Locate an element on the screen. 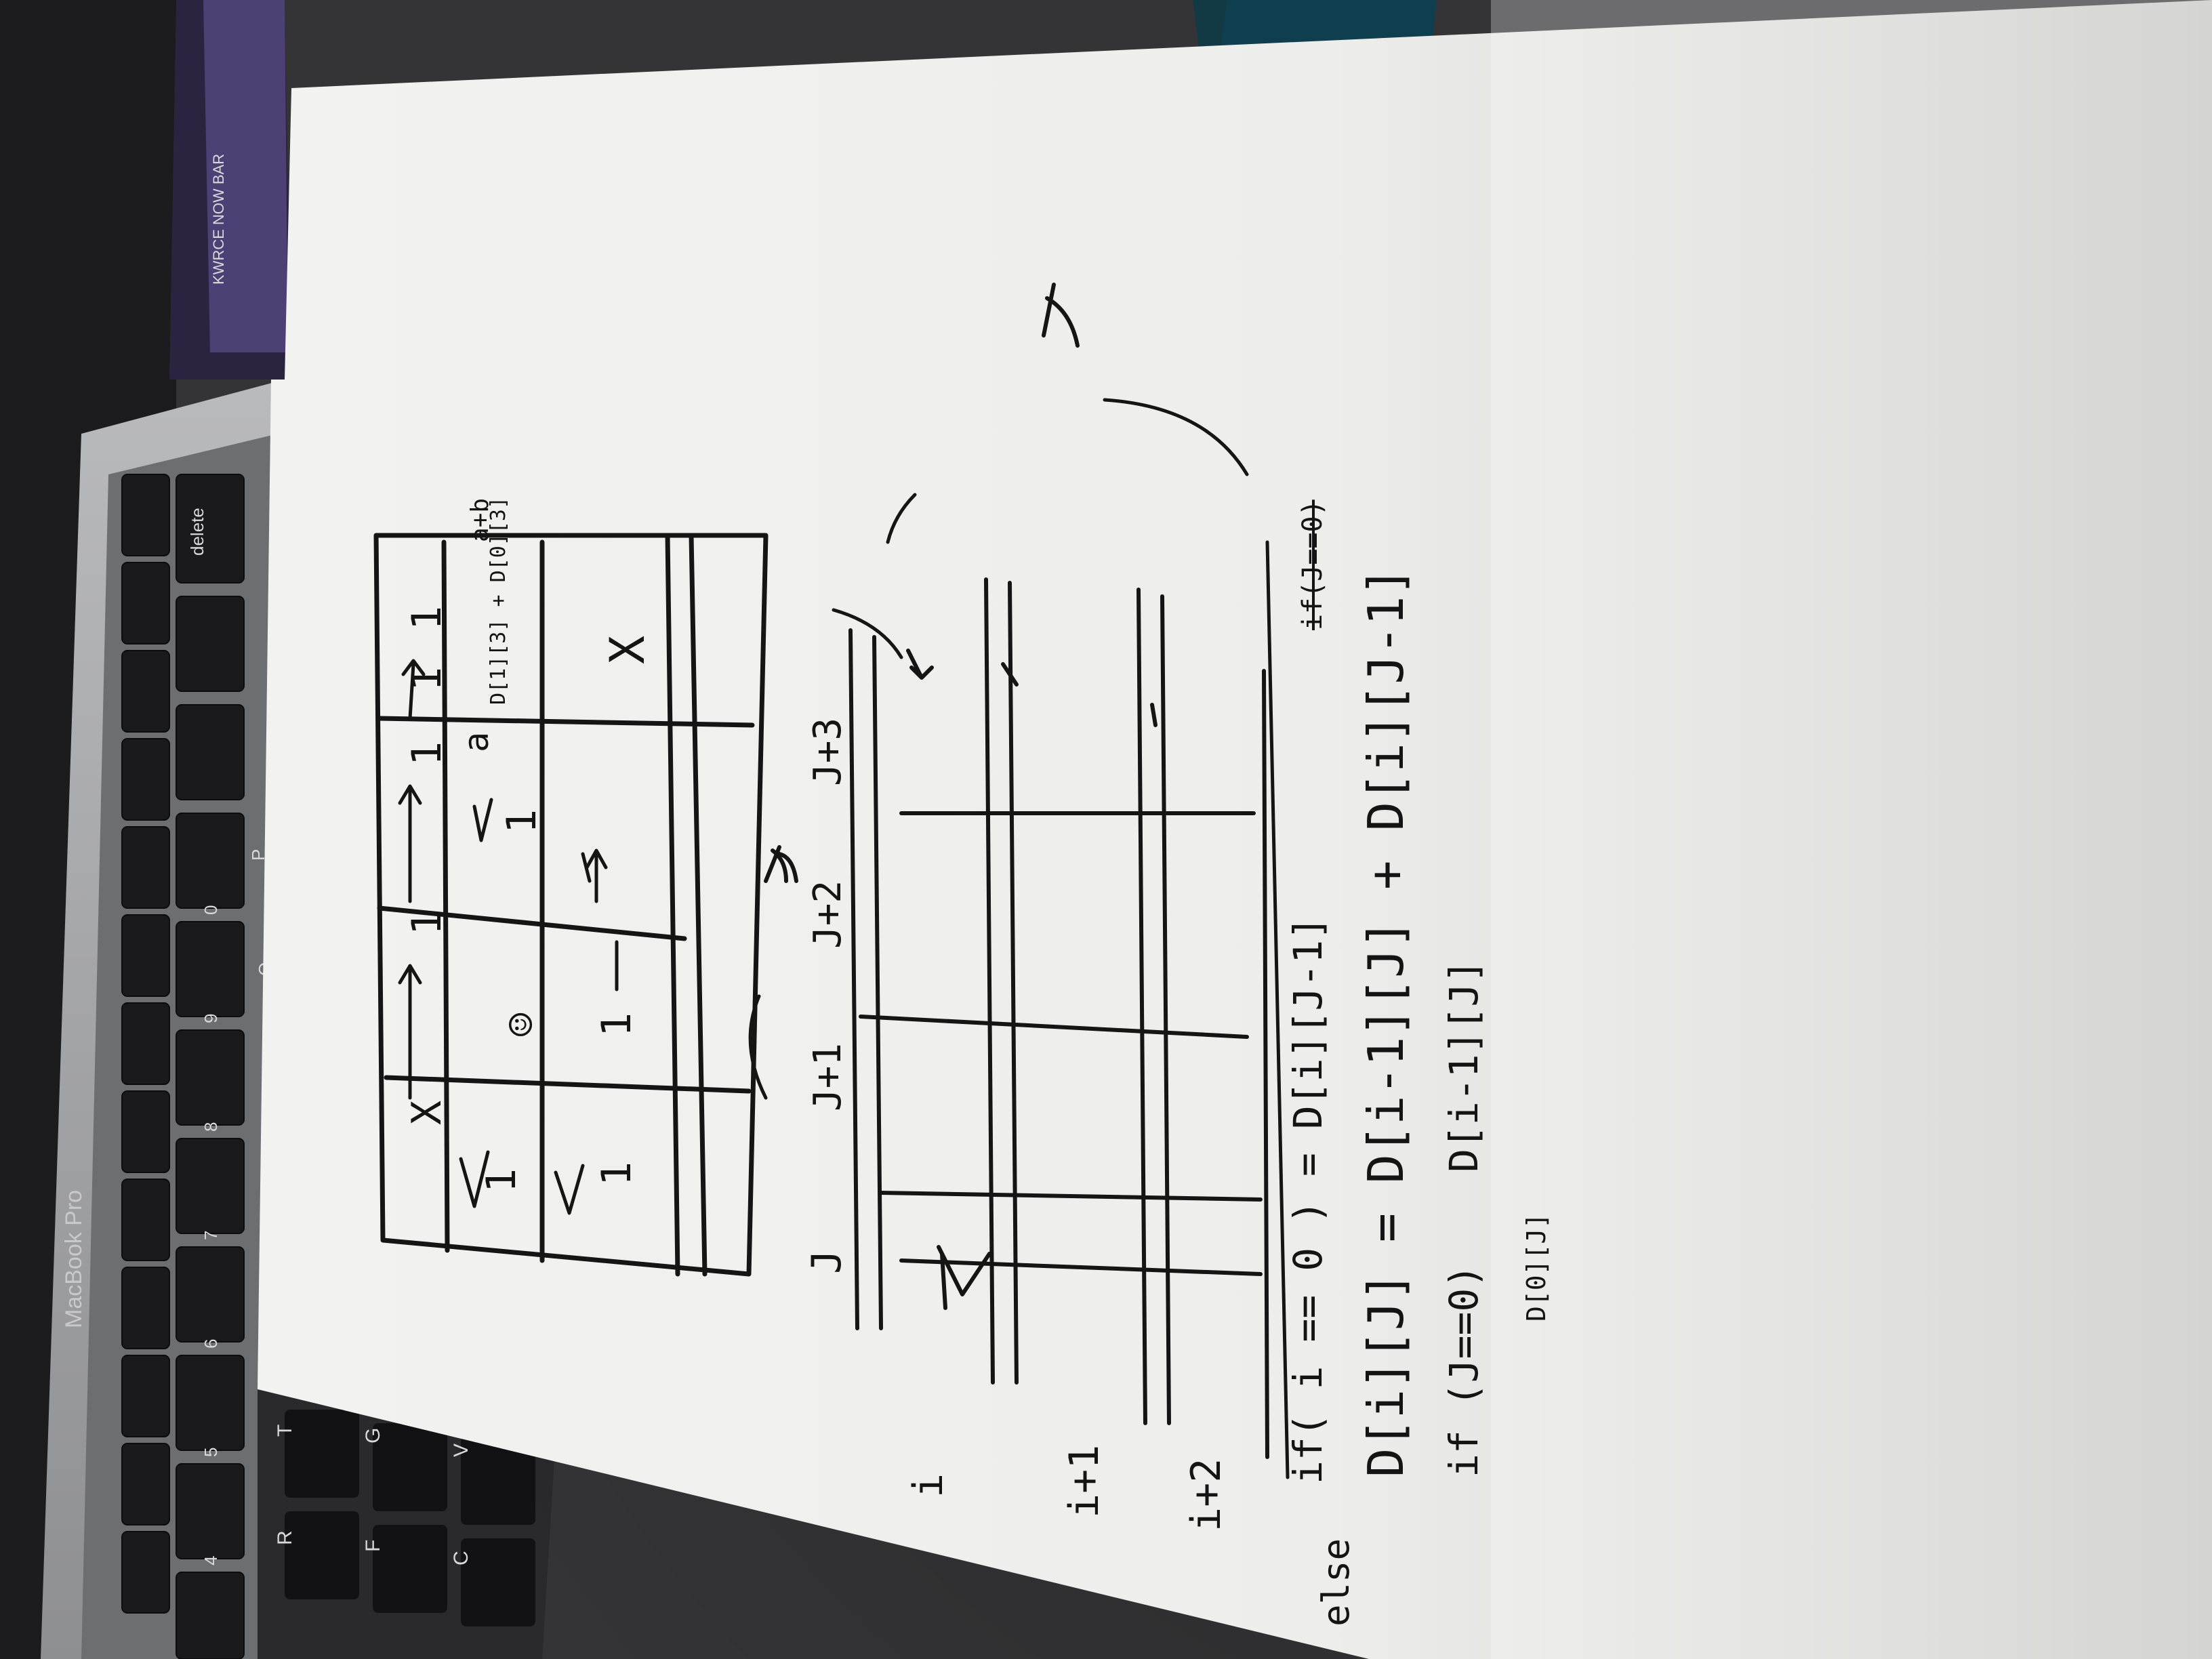 This screenshot has height=1659, width=2212. table-arrows is located at coordinates (508, 937).